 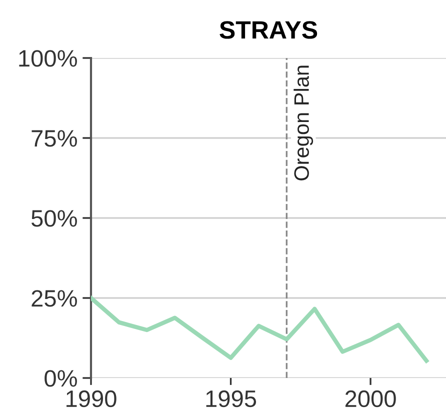 I want to click on y-tick-label: 100%, so click(x=48, y=58).